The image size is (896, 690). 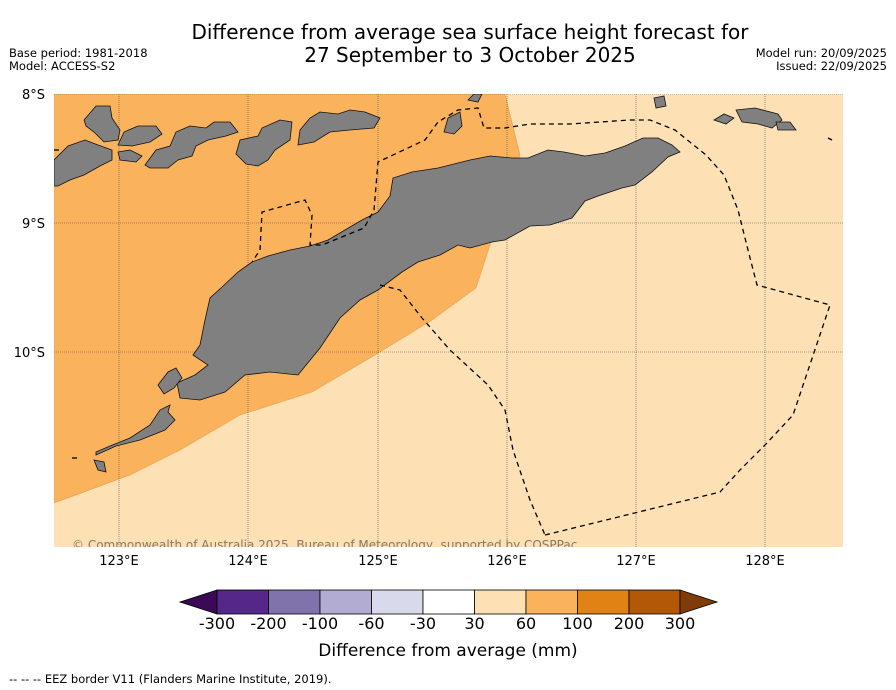 What do you see at coordinates (507, 561) in the screenshot?
I see `lon-label-126e: 126°E` at bounding box center [507, 561].